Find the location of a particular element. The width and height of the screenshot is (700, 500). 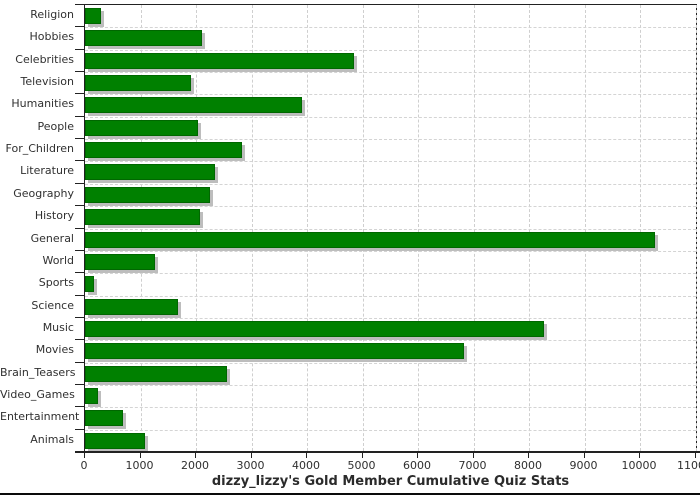

bar-animals is located at coordinates (115, 440).